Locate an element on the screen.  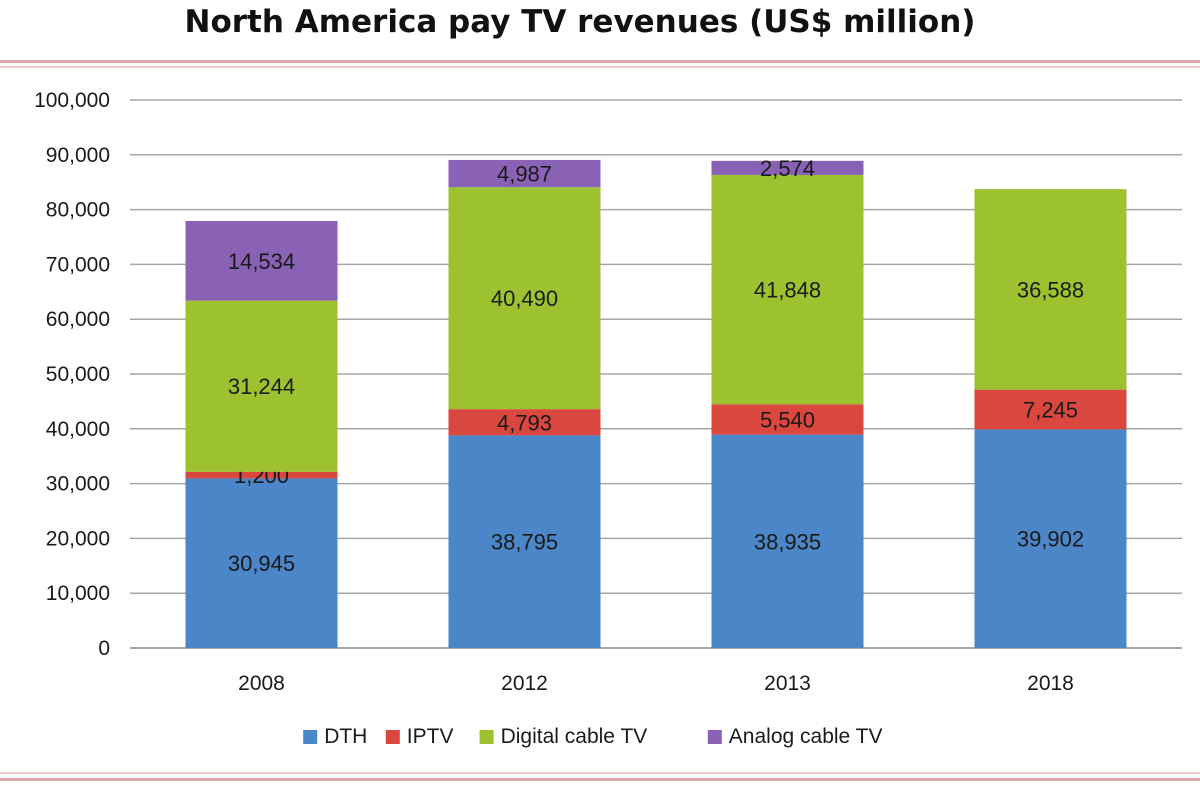
data-label: 40,490 is located at coordinates (524, 298).